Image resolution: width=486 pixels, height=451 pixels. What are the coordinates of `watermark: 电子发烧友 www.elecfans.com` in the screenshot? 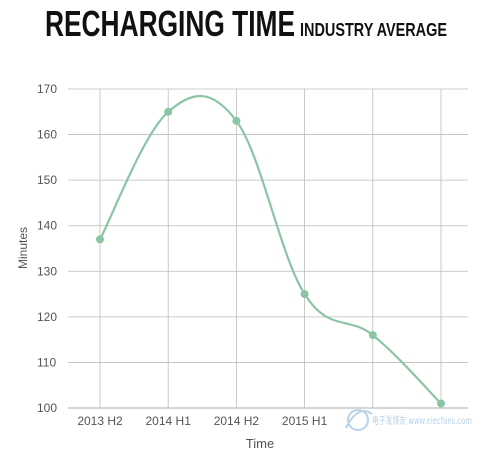 It's located at (408, 420).